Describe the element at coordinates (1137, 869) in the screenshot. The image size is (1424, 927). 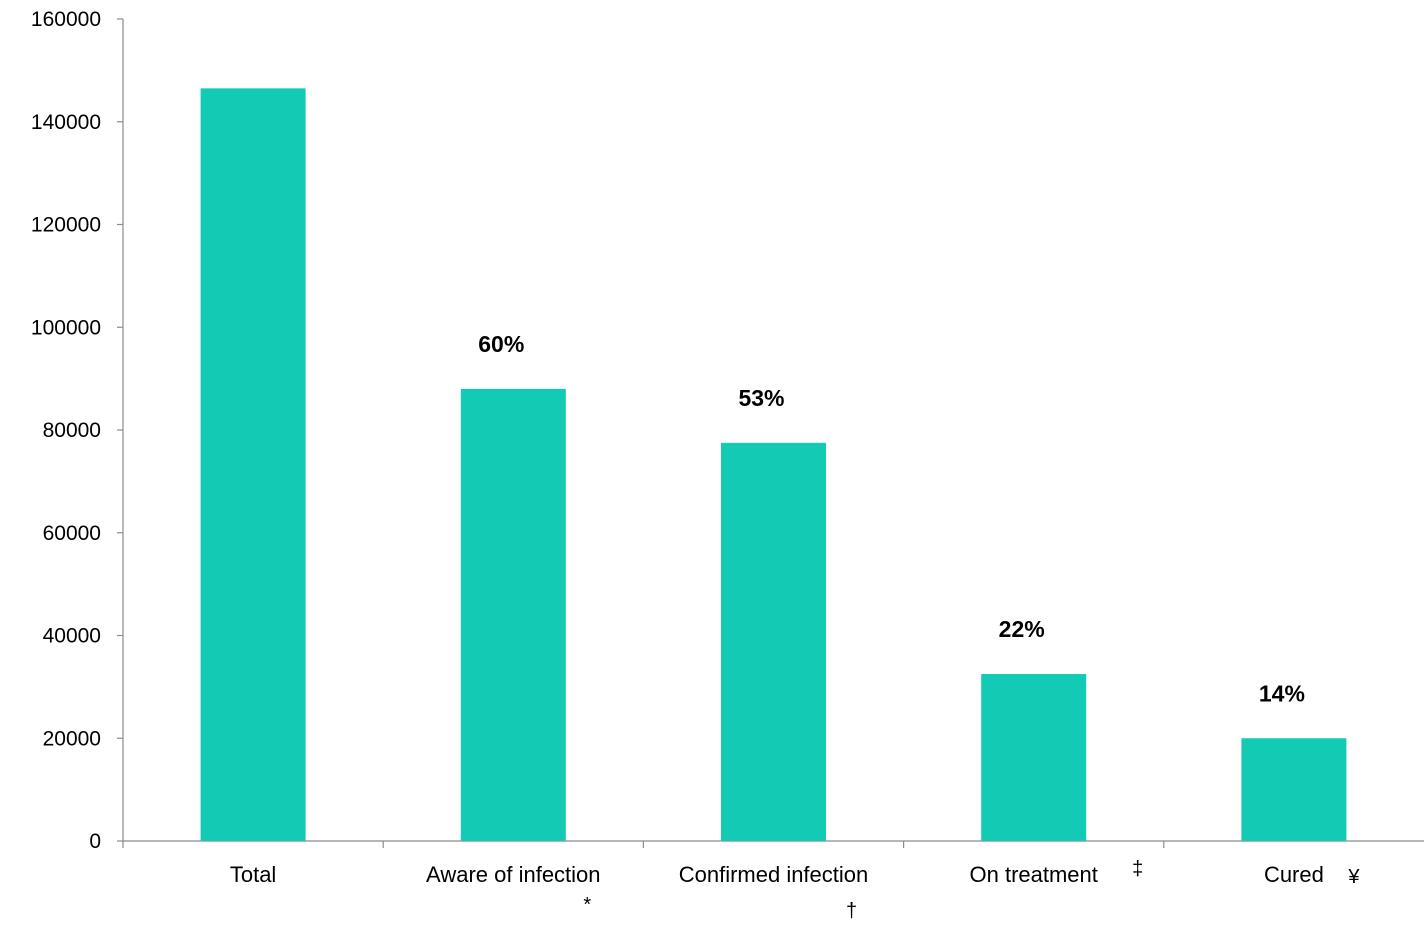
I see `category-footnote: ‡` at that location.